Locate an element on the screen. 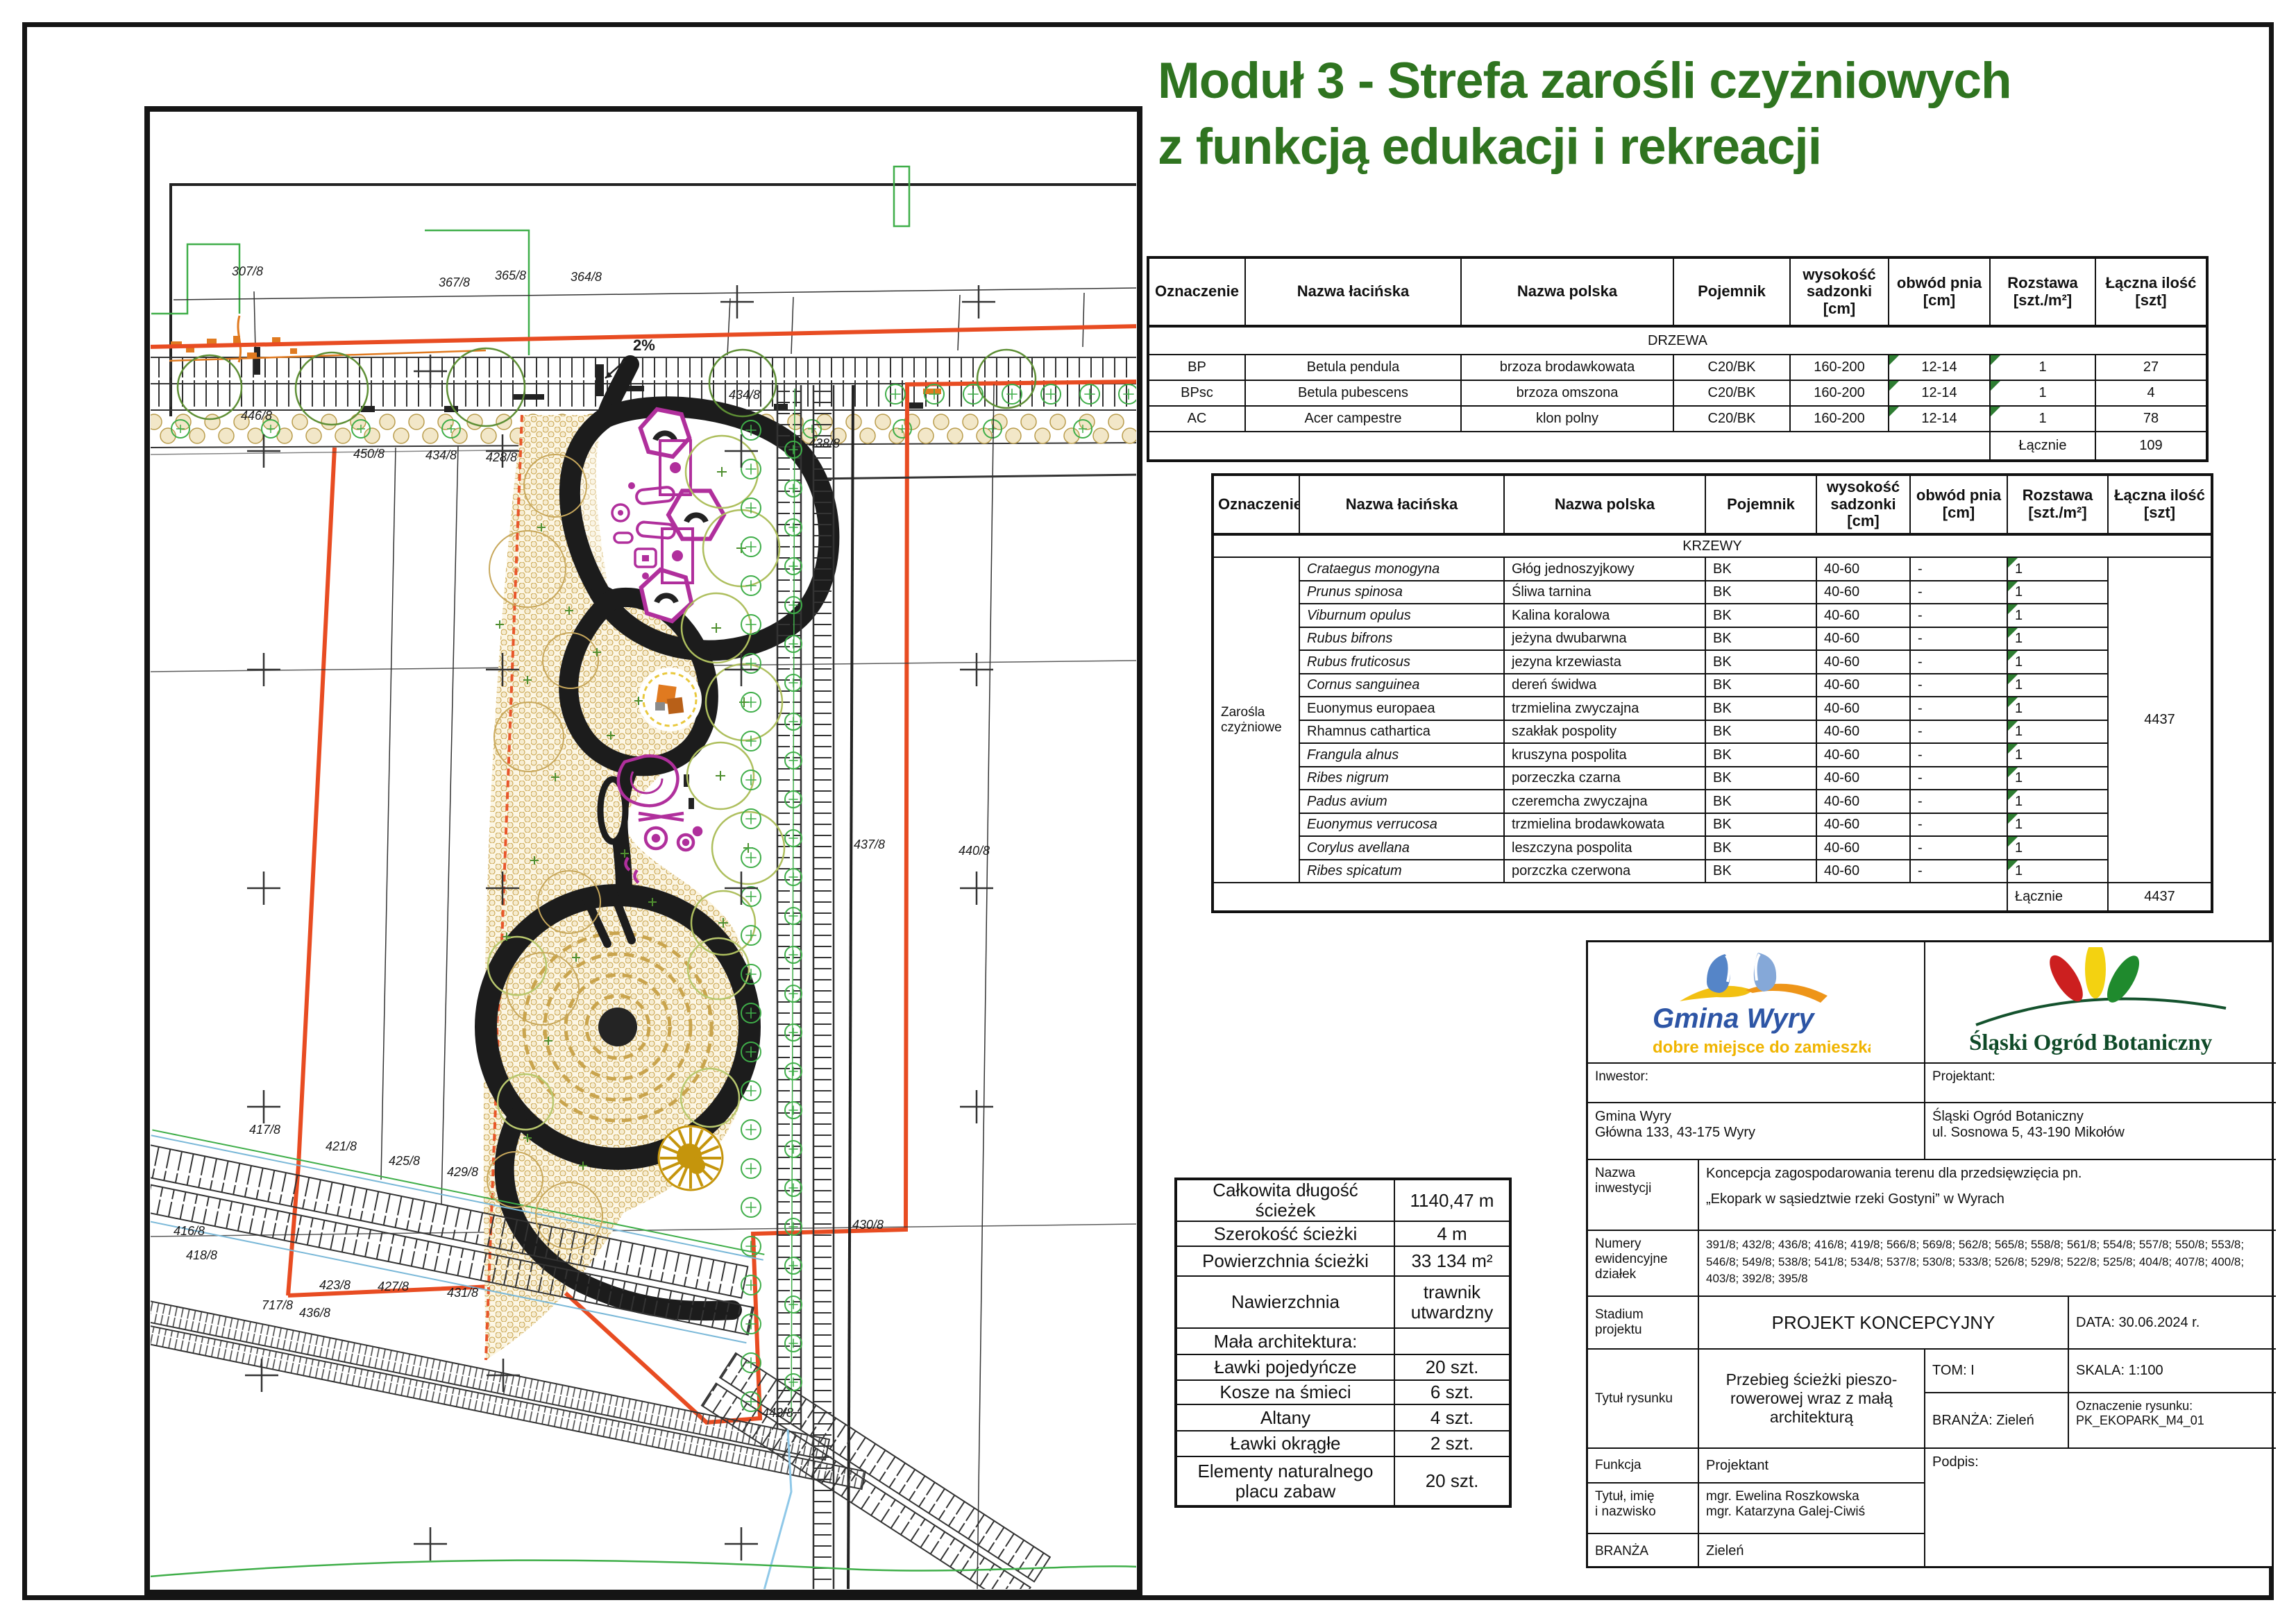 The image size is (2296, 1623). oznaczenie-rysunku: Oznaczenie rysunku: PK_EKOPARK_M4_01 is located at coordinates (2172, 1421).